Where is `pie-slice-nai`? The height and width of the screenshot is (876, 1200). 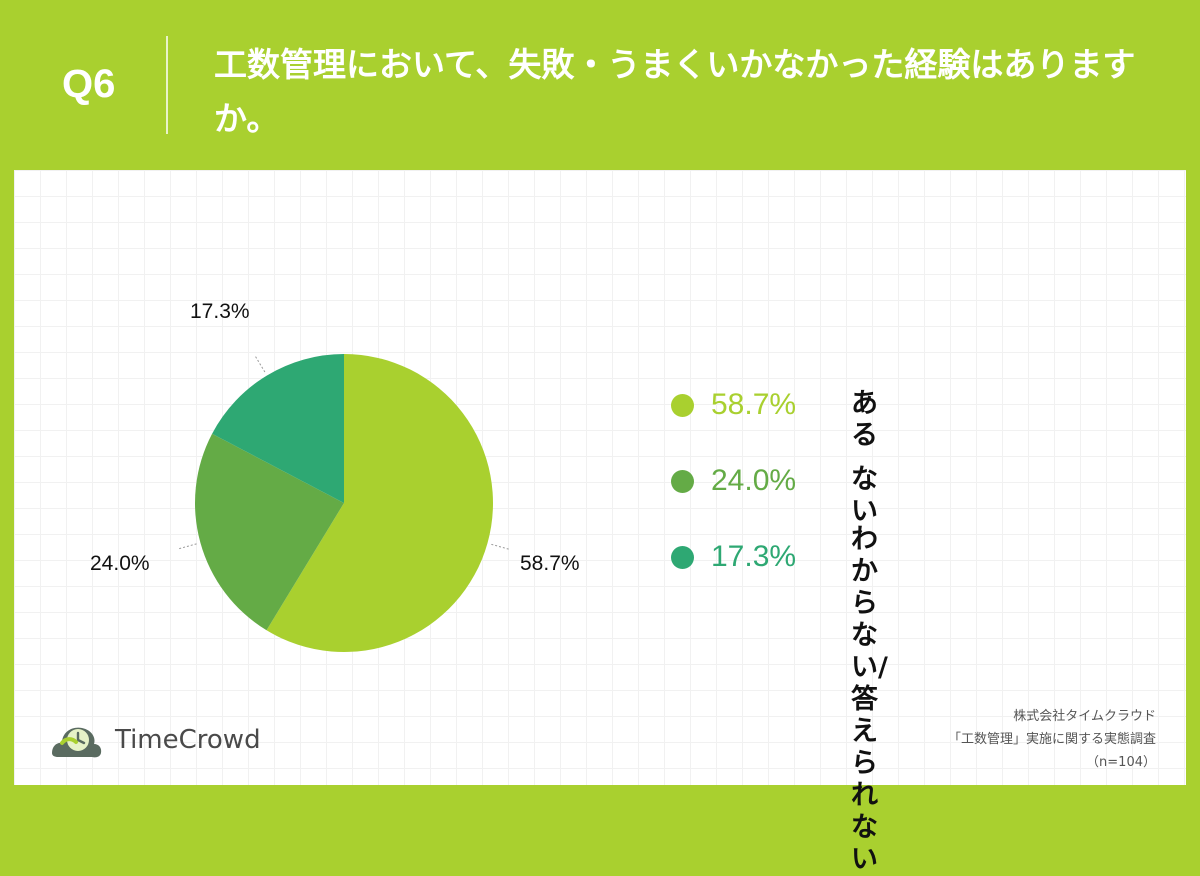 pie-slice-nai is located at coordinates (269, 532).